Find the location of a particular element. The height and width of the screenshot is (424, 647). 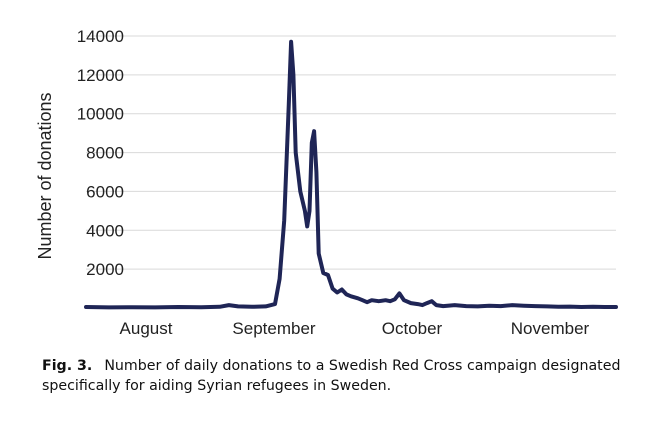

y-tick-10000: 10000 is located at coordinates (100, 114).